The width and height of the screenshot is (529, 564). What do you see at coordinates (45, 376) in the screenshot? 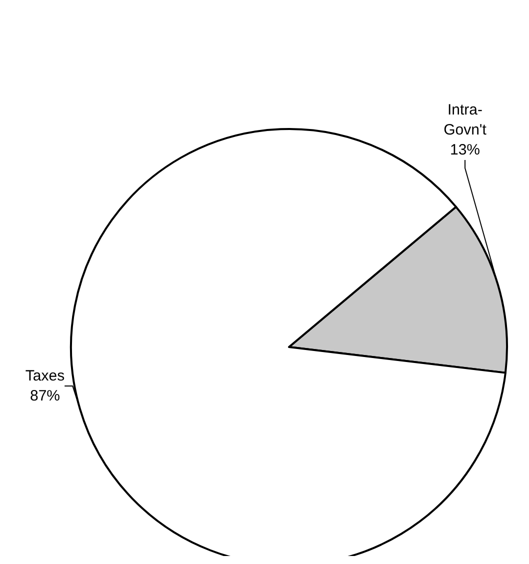
I see `slice-label: Taxes` at bounding box center [45, 376].